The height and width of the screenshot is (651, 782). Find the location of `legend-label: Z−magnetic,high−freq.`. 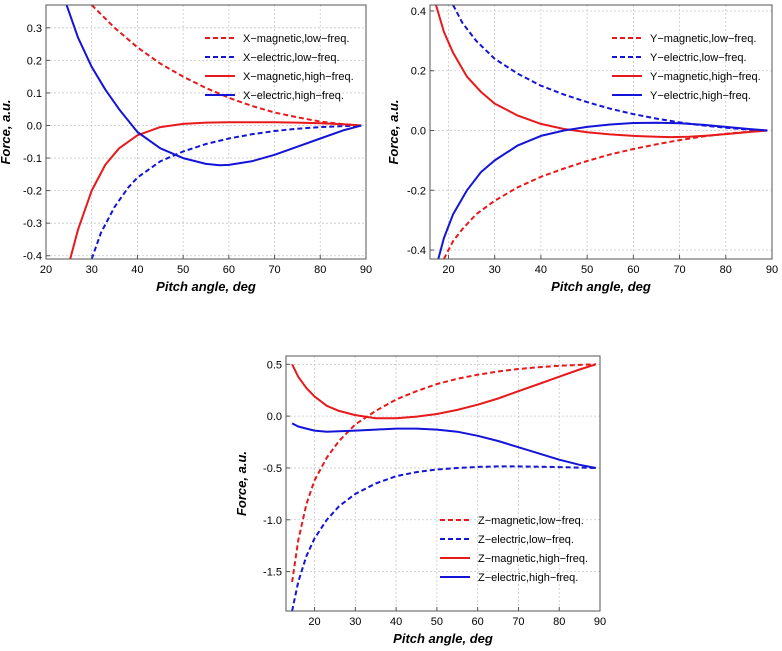

legend-label: Z−magnetic,high−freq. is located at coordinates (533, 559).